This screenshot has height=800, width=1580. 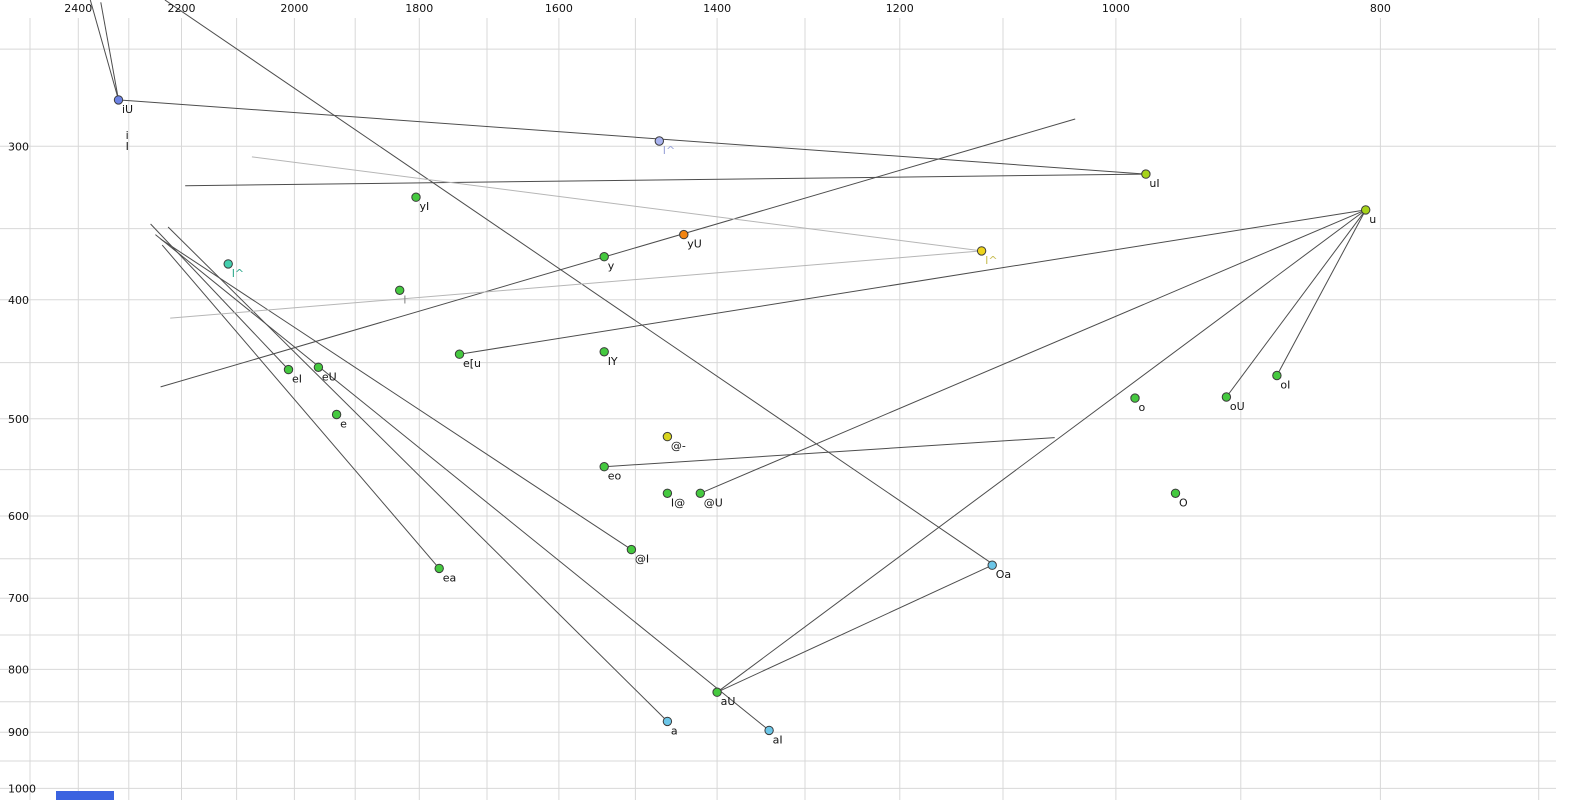 I want to click on data-point-e, so click(x=336, y=414).